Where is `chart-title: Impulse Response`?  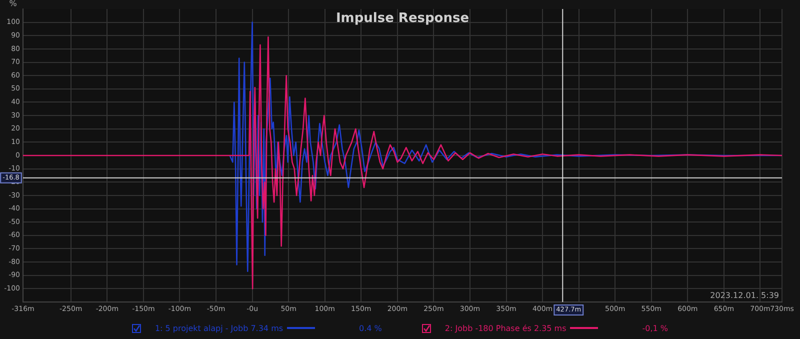 chart-title: Impulse Response is located at coordinates (403, 18).